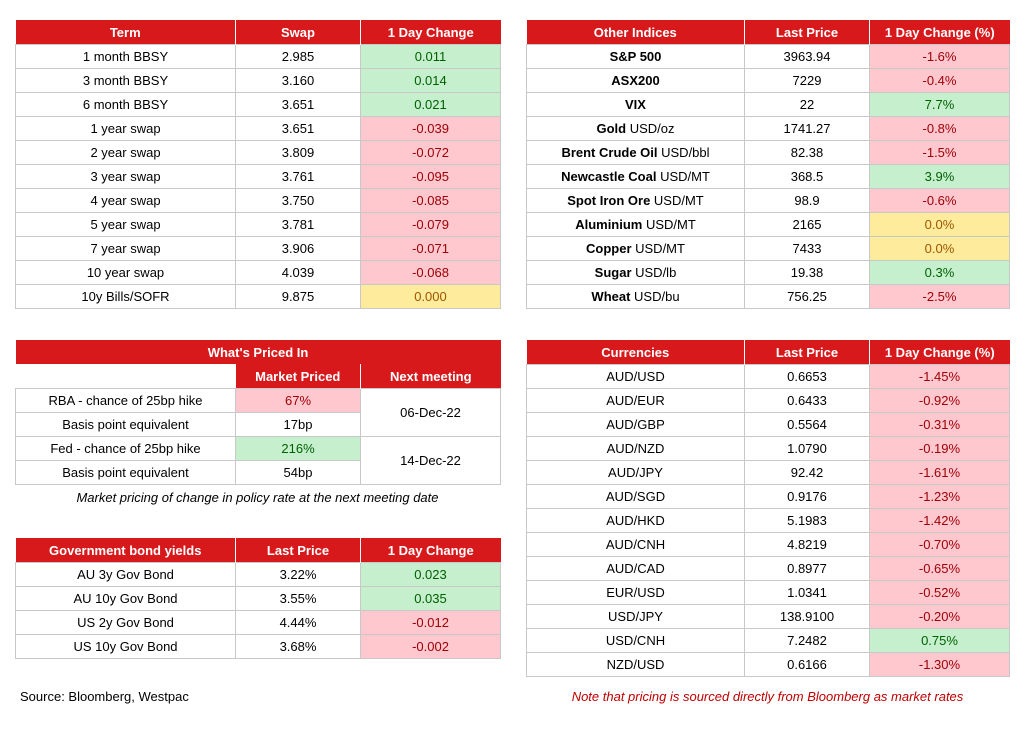  Describe the element at coordinates (635, 104) in the screenshot. I see `index-name: VIX` at that location.